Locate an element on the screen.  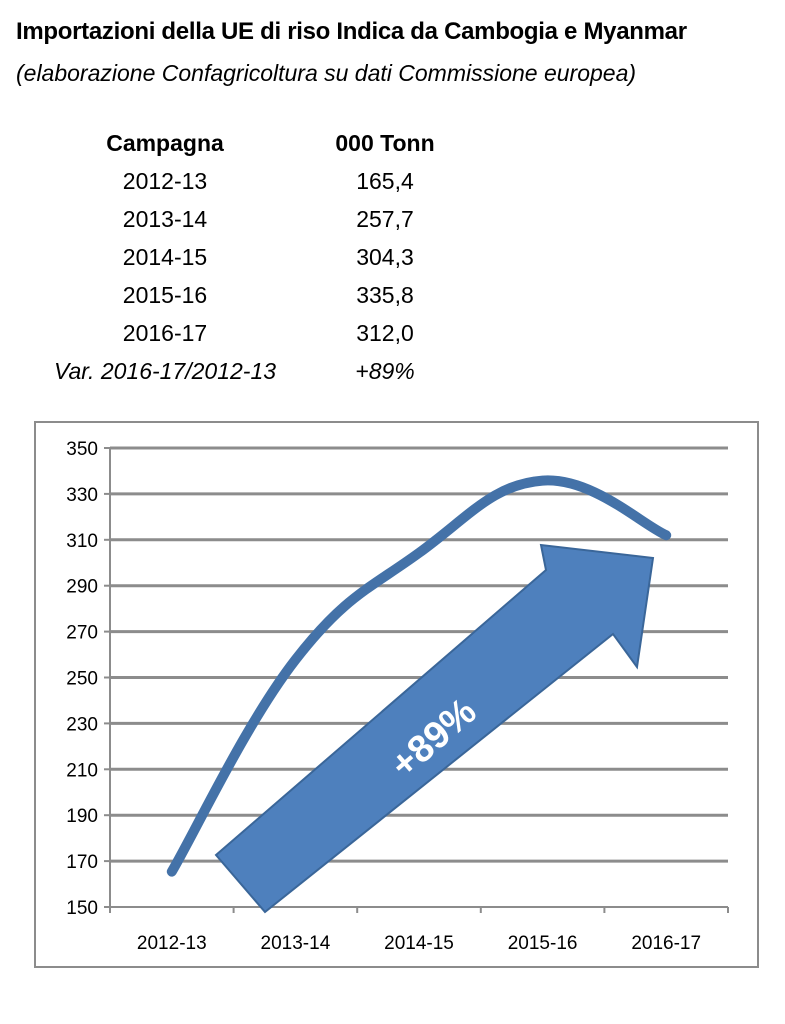
column-header-campagna: Campagna is located at coordinates (165, 143).